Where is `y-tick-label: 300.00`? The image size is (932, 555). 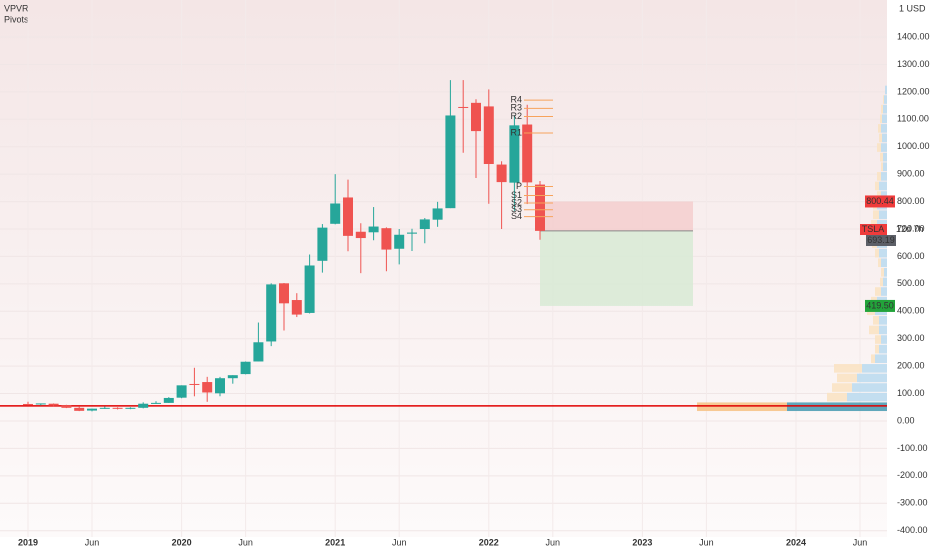 y-tick-label: 300.00 is located at coordinates (911, 338).